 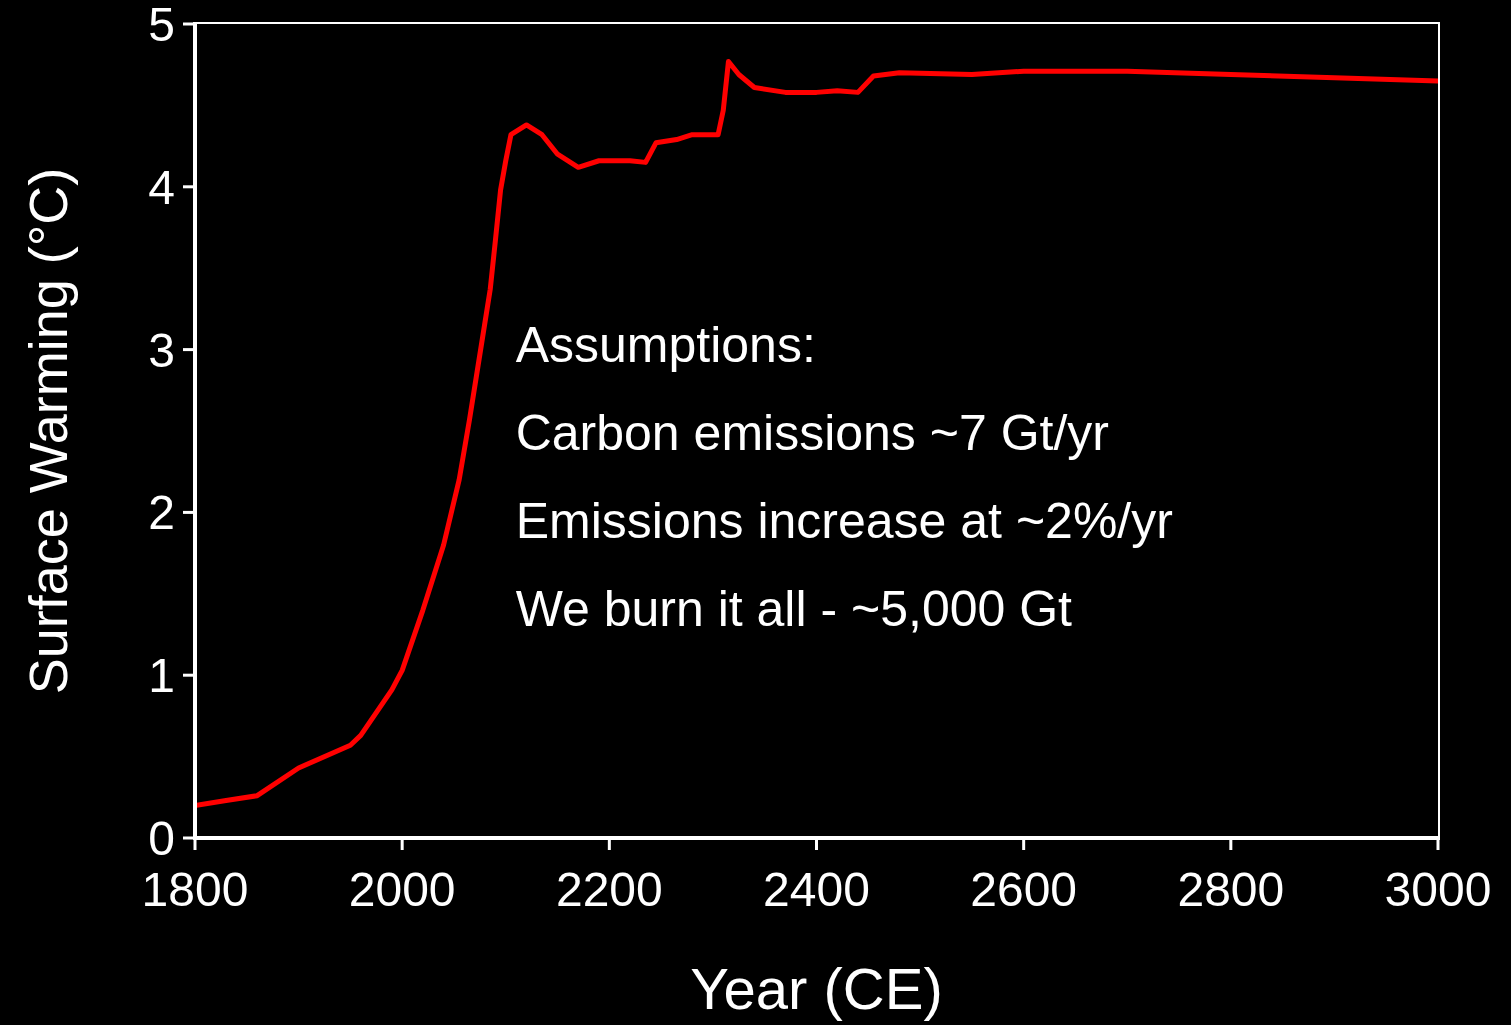 I want to click on annotation: Carbon emissions ~7 Gt/yr, so click(x=812, y=433).